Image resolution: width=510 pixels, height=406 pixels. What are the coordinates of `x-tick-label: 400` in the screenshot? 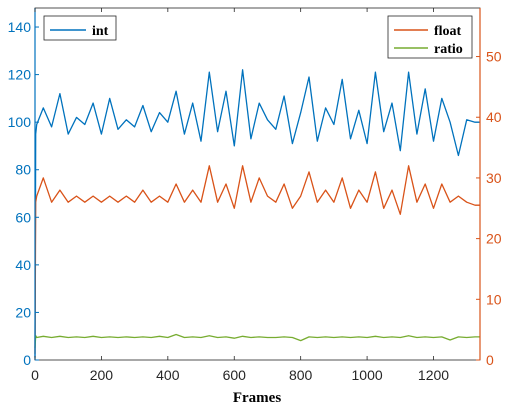 It's located at (168, 375).